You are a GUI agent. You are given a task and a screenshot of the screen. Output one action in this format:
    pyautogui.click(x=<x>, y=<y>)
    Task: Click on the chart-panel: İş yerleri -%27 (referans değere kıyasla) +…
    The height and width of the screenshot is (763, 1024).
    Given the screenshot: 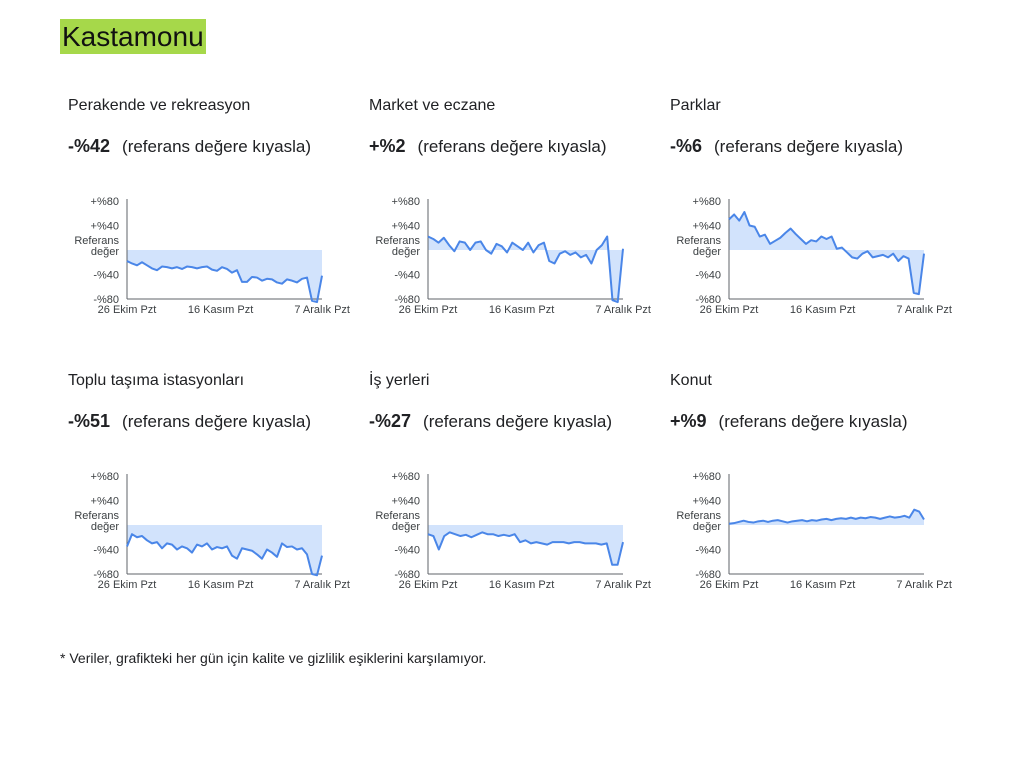 What is the action you would take?
    pyautogui.click(x=511, y=496)
    